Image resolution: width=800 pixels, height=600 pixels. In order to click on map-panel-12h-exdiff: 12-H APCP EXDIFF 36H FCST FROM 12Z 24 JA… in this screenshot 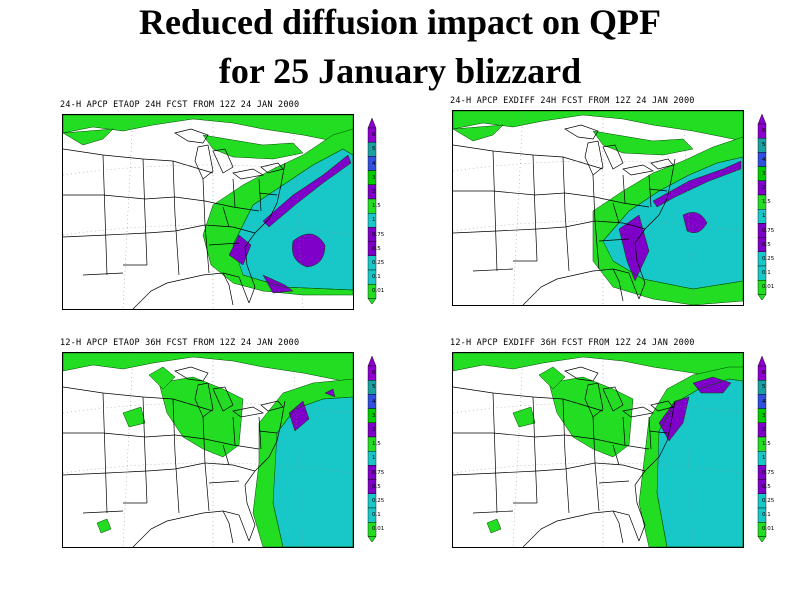, I will do `click(612, 443)`.